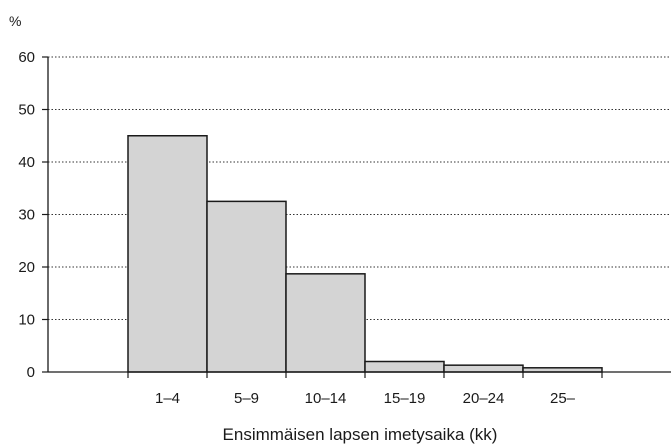  What do you see at coordinates (26, 162) in the screenshot?
I see `y-tick-label: 40` at bounding box center [26, 162].